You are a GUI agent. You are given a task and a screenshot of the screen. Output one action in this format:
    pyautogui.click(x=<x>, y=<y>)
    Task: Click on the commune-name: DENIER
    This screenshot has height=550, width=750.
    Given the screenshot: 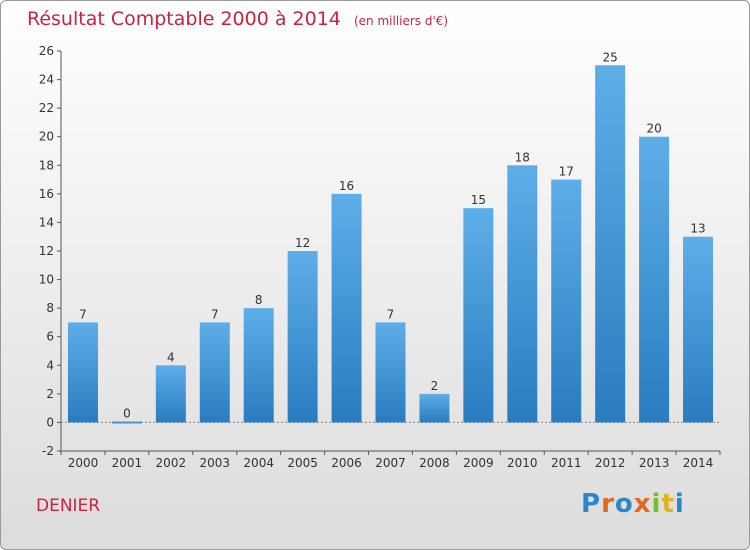 What is the action you would take?
    pyautogui.click(x=68, y=506)
    